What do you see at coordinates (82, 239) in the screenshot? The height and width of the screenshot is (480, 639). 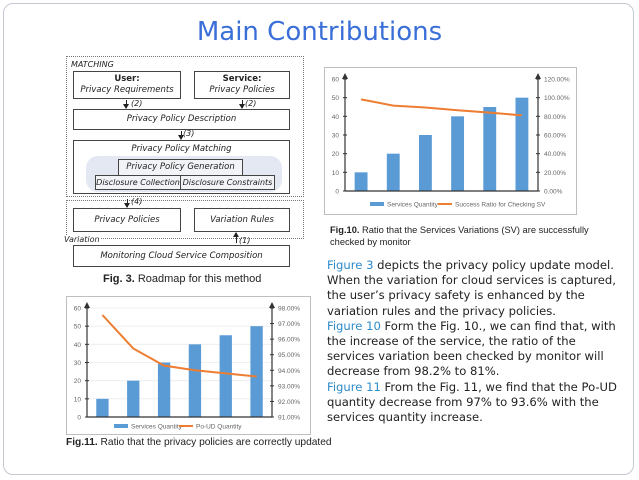 I see `variation-label: Variation` at bounding box center [82, 239].